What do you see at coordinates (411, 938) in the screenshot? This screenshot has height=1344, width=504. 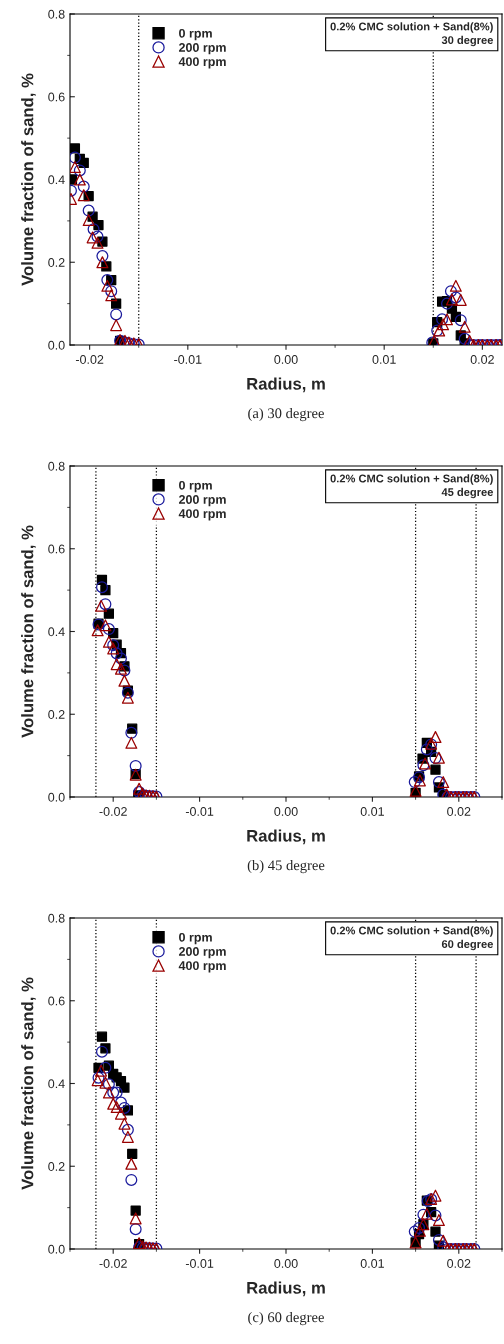 I see `annotation: 0.2% CMC solution + Sand(8%) 60 degree` at bounding box center [411, 938].